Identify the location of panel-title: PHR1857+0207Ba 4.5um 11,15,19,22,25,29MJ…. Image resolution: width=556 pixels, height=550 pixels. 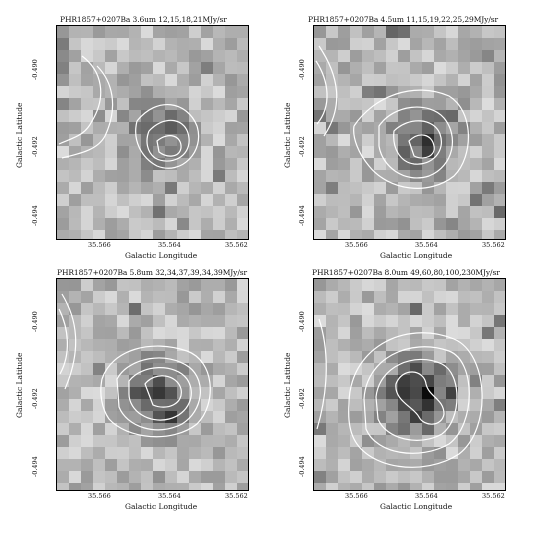
(403, 19).